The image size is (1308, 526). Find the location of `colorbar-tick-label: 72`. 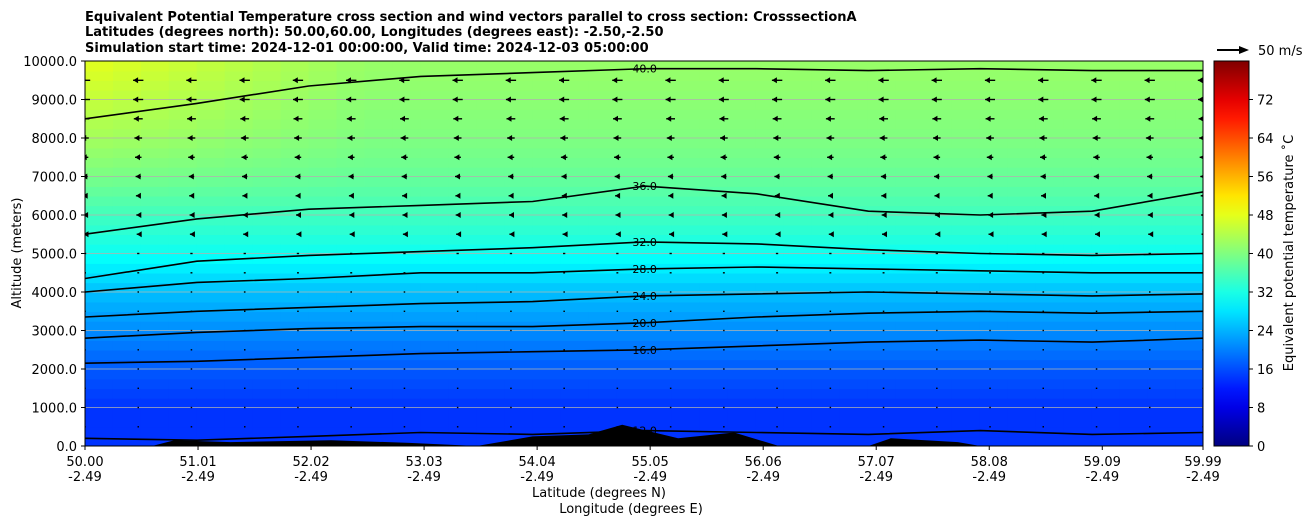

colorbar-tick-label: 72 is located at coordinates (1265, 101).